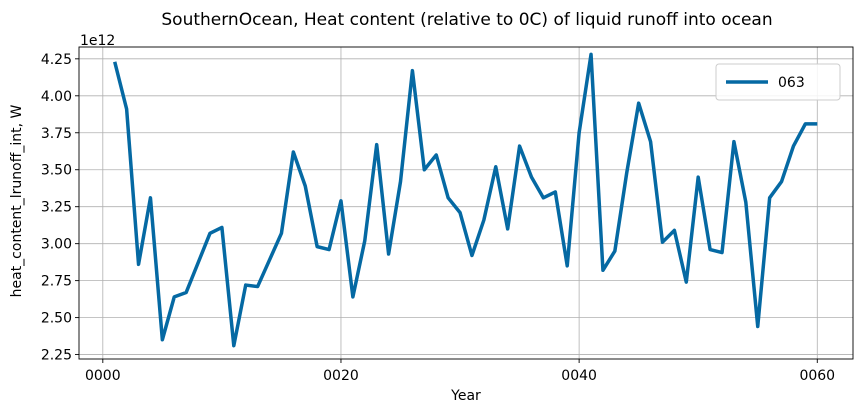 The width and height of the screenshot is (863, 412). Describe the element at coordinates (341, 376) in the screenshot. I see `x-tick-label: 0020` at that location.